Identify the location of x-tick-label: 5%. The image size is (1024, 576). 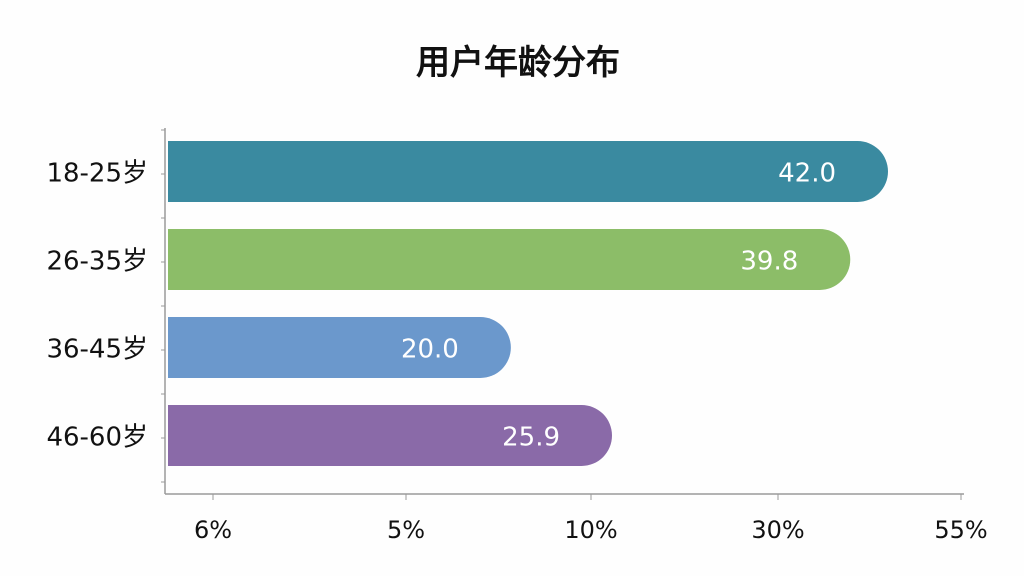
(406, 530).